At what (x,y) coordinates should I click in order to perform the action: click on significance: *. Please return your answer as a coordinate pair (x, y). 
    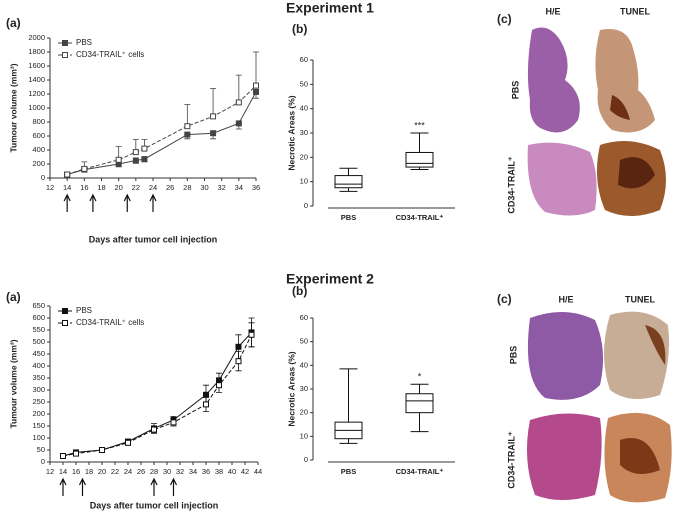
    Looking at the image, I should click on (420, 377).